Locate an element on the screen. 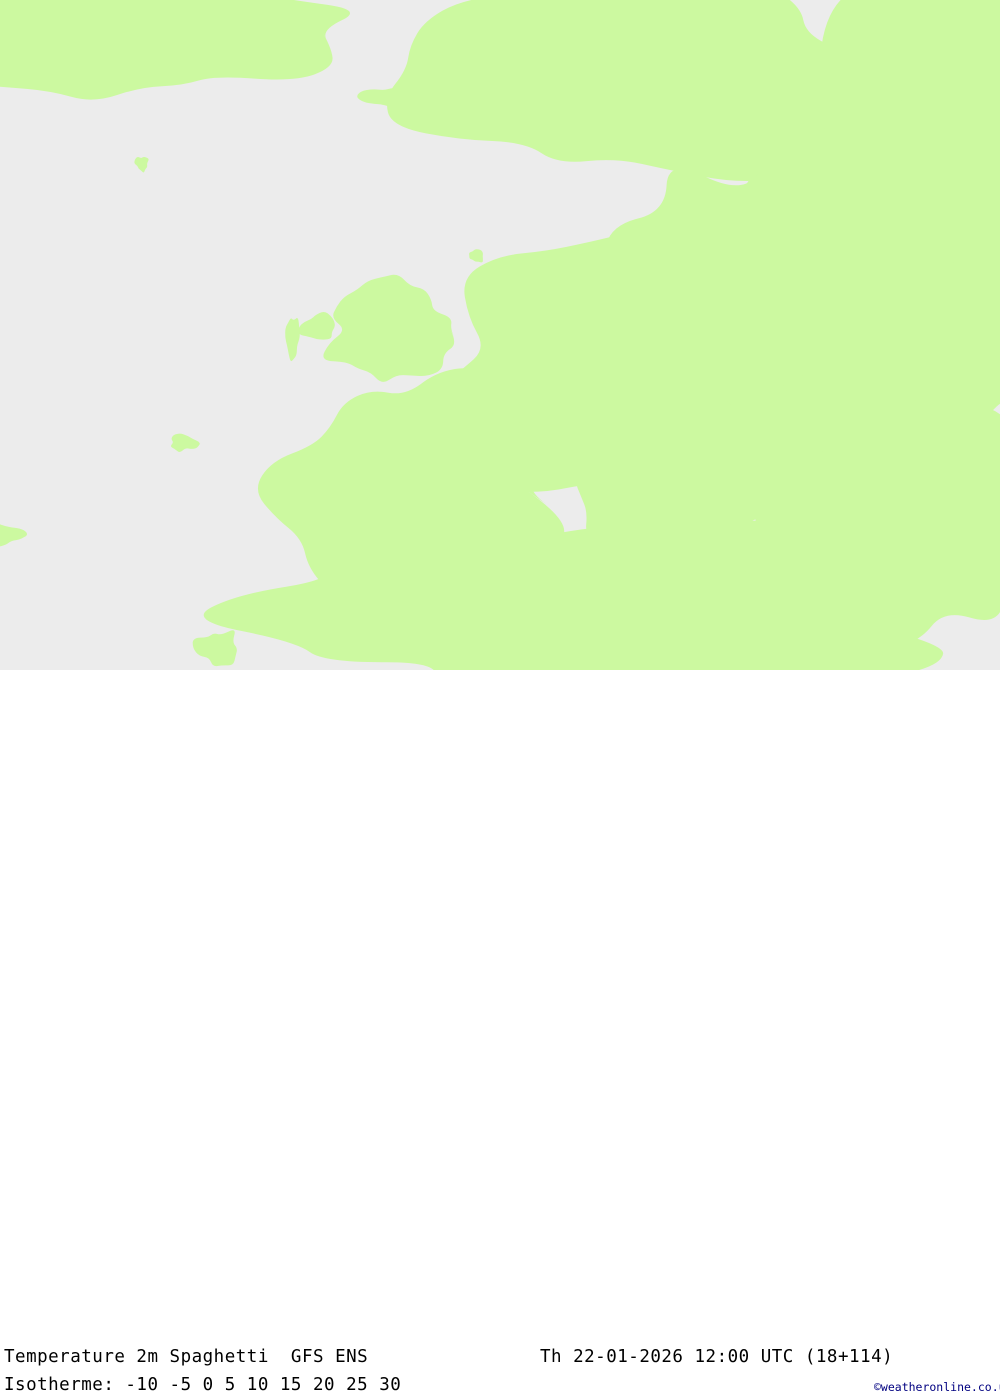 Image resolution: width=1000 pixels, height=1395 pixels. model-run-timestamp: Th 22-01-2026 12:00 UTC (18+114) is located at coordinates (717, 1357).